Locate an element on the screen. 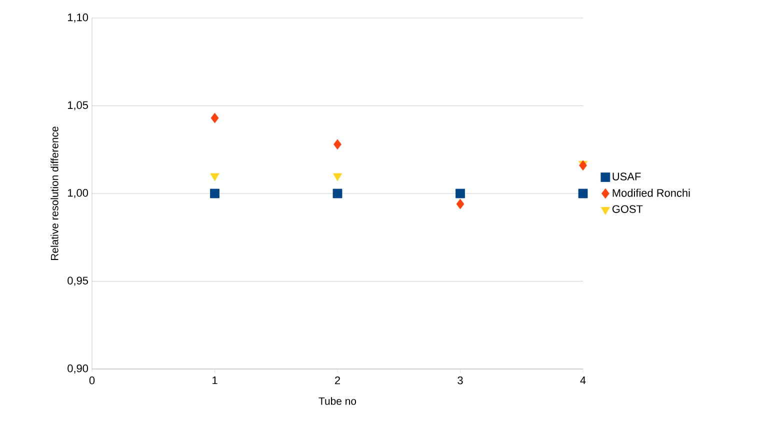 The width and height of the screenshot is (762, 437). x-axis-title: Tube no is located at coordinates (337, 401).